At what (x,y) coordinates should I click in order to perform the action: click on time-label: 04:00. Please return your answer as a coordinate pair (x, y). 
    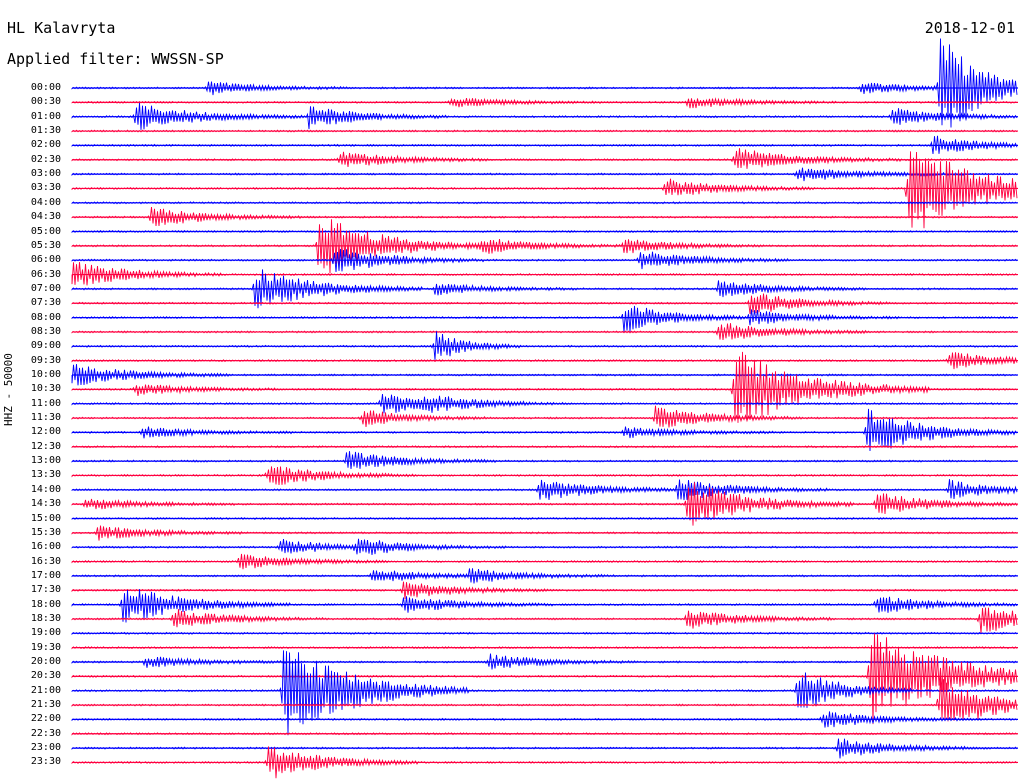
    Looking at the image, I should click on (45, 202).